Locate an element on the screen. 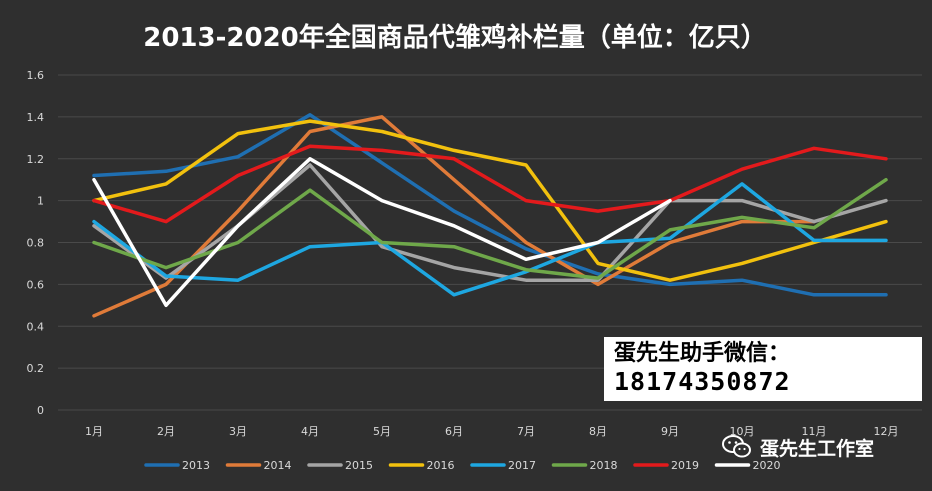 The image size is (932, 491). legend-label: 2017 is located at coordinates (522, 465).